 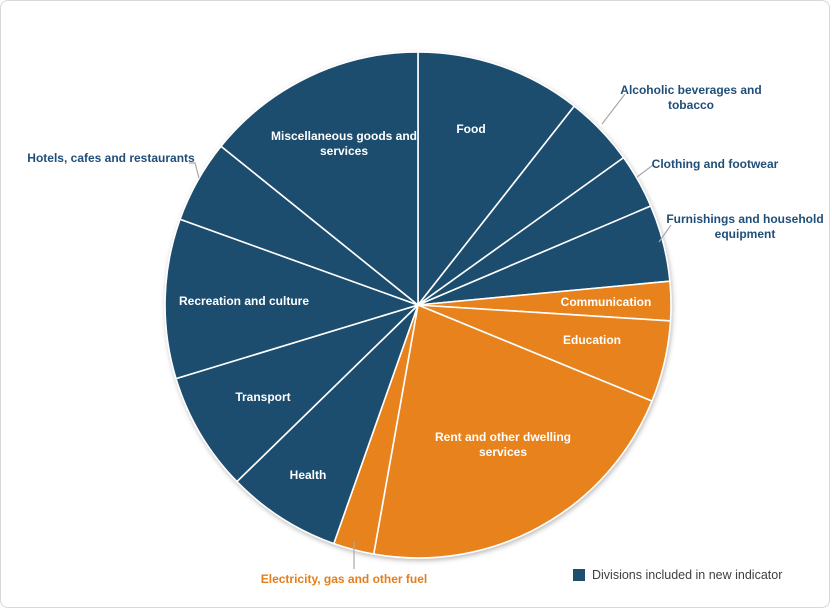 What do you see at coordinates (715, 164) in the screenshot?
I see `slice-label-clothing-and-footwear: Clothing and footwear` at bounding box center [715, 164].